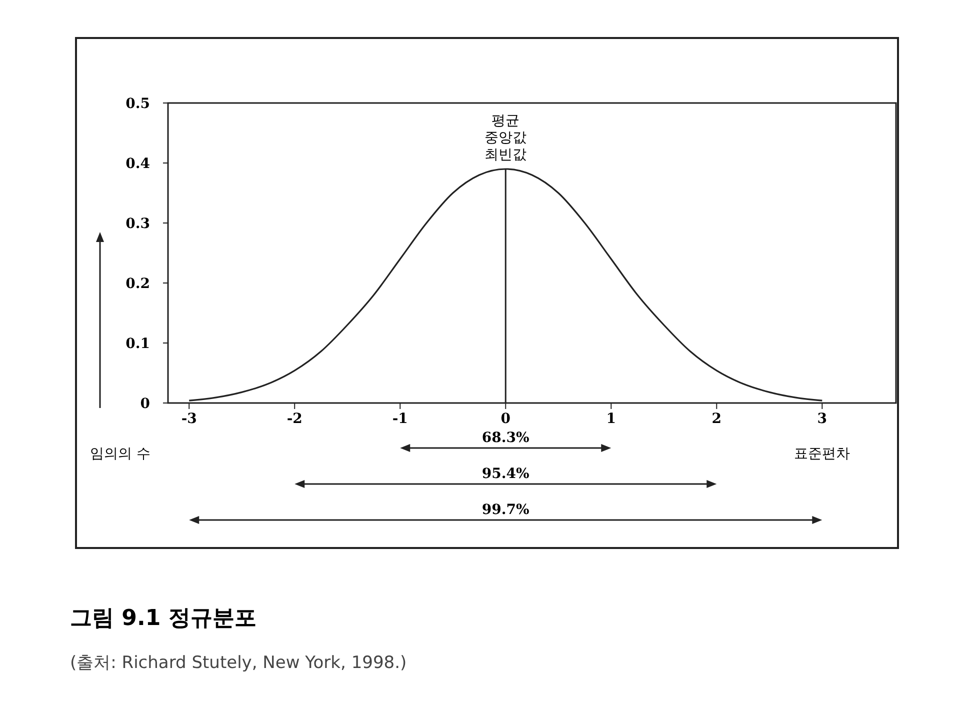 This screenshot has height=715, width=960. I want to click on x-axis-title: 표준편차, so click(822, 454).